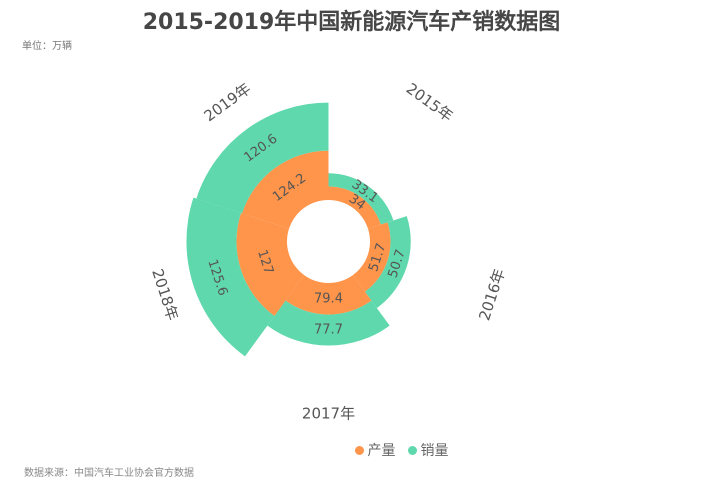 The width and height of the screenshot is (703, 492). What do you see at coordinates (230, 277) in the screenshot?
I see `bar-sales-2018年` at bounding box center [230, 277].